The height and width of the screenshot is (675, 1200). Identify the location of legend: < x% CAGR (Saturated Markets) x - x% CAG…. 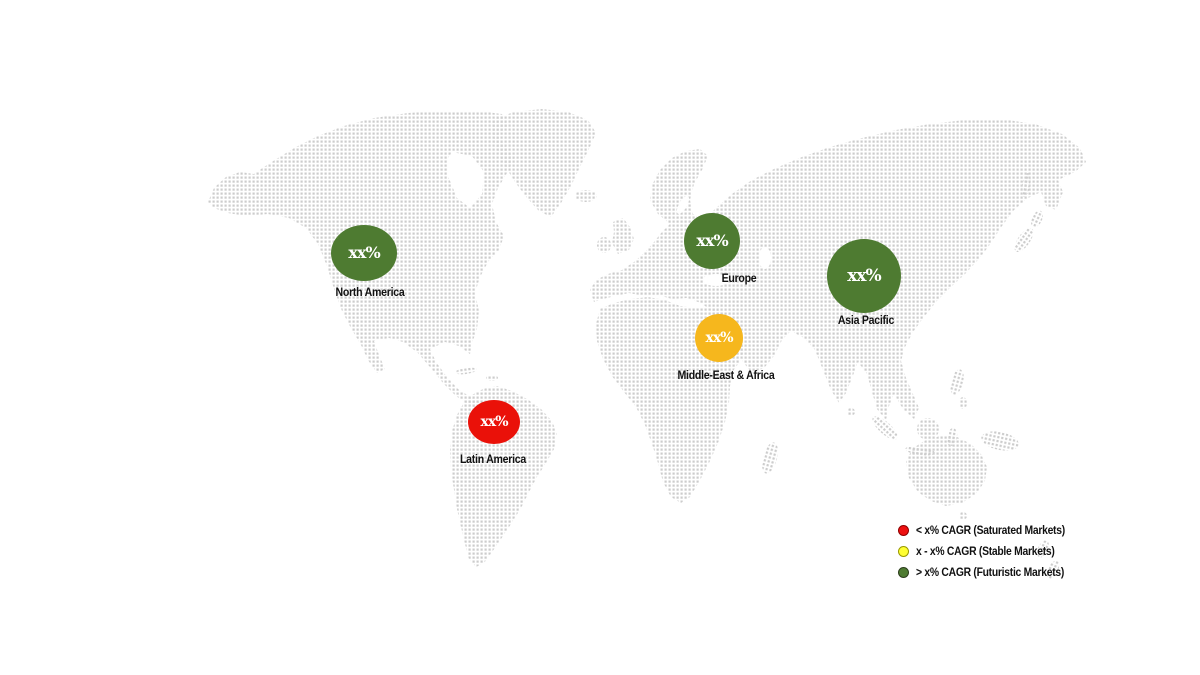
(989, 554).